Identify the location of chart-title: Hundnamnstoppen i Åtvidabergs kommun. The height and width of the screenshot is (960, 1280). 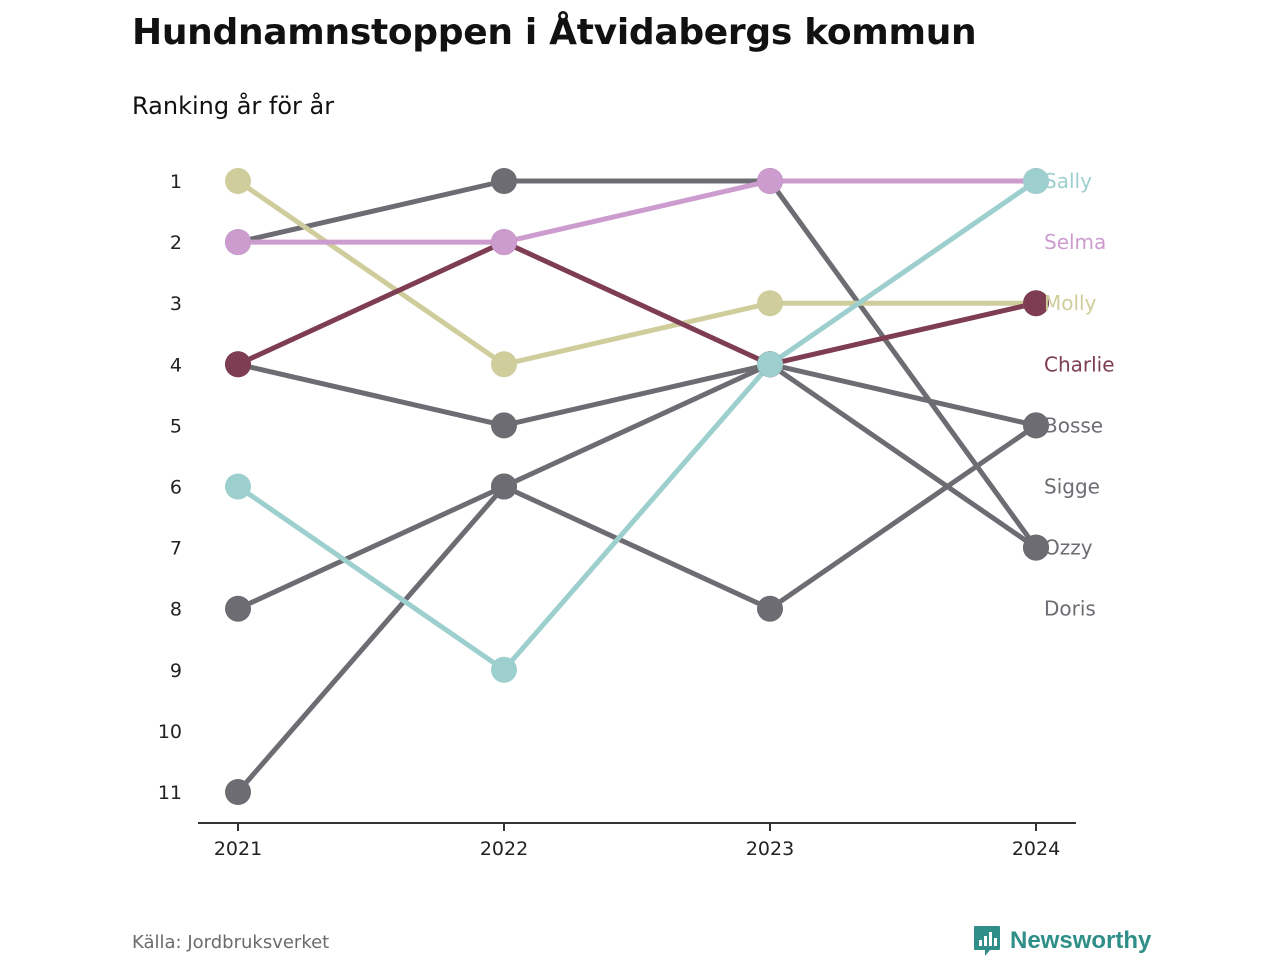
(554, 32).